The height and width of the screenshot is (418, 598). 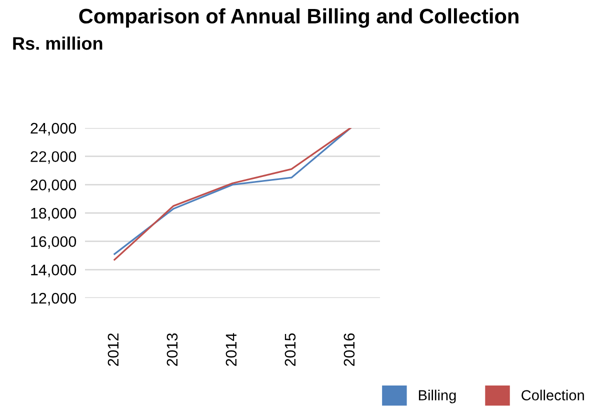 What do you see at coordinates (553, 395) in the screenshot?
I see `legend-label: Collection` at bounding box center [553, 395].